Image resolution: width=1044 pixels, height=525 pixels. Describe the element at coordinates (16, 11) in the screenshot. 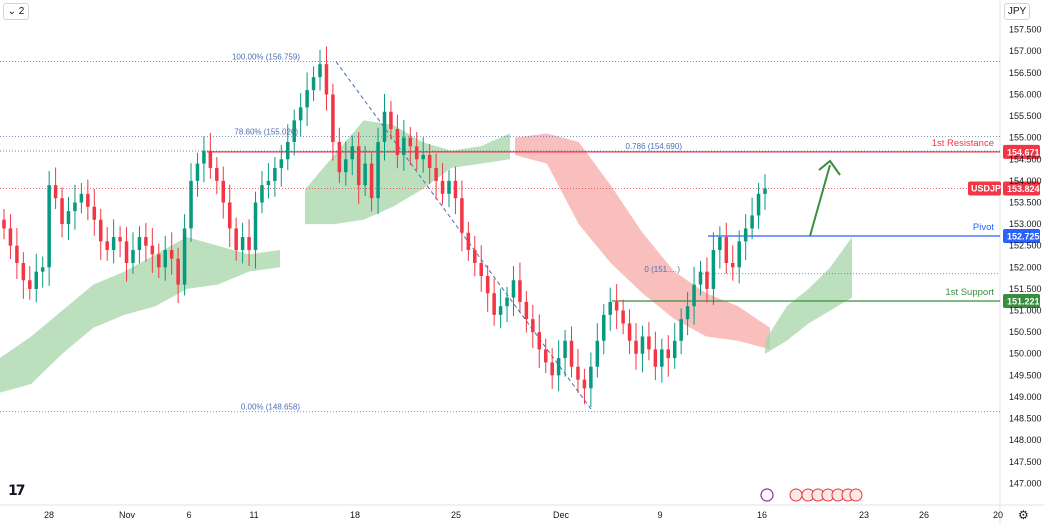

I see `legend-toggle-button: ⌄ 2` at that location.